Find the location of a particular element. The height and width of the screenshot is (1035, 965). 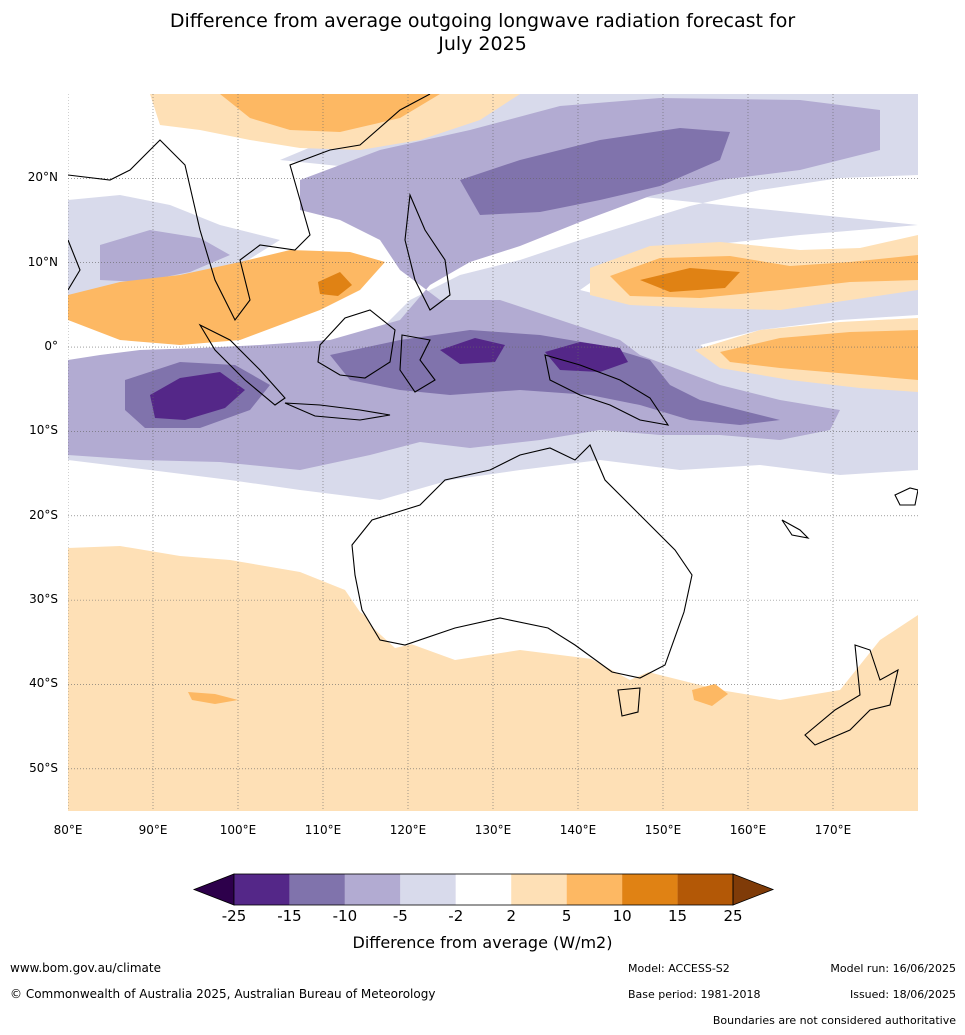

latitude-label: 40°S is located at coordinates (43, 683).